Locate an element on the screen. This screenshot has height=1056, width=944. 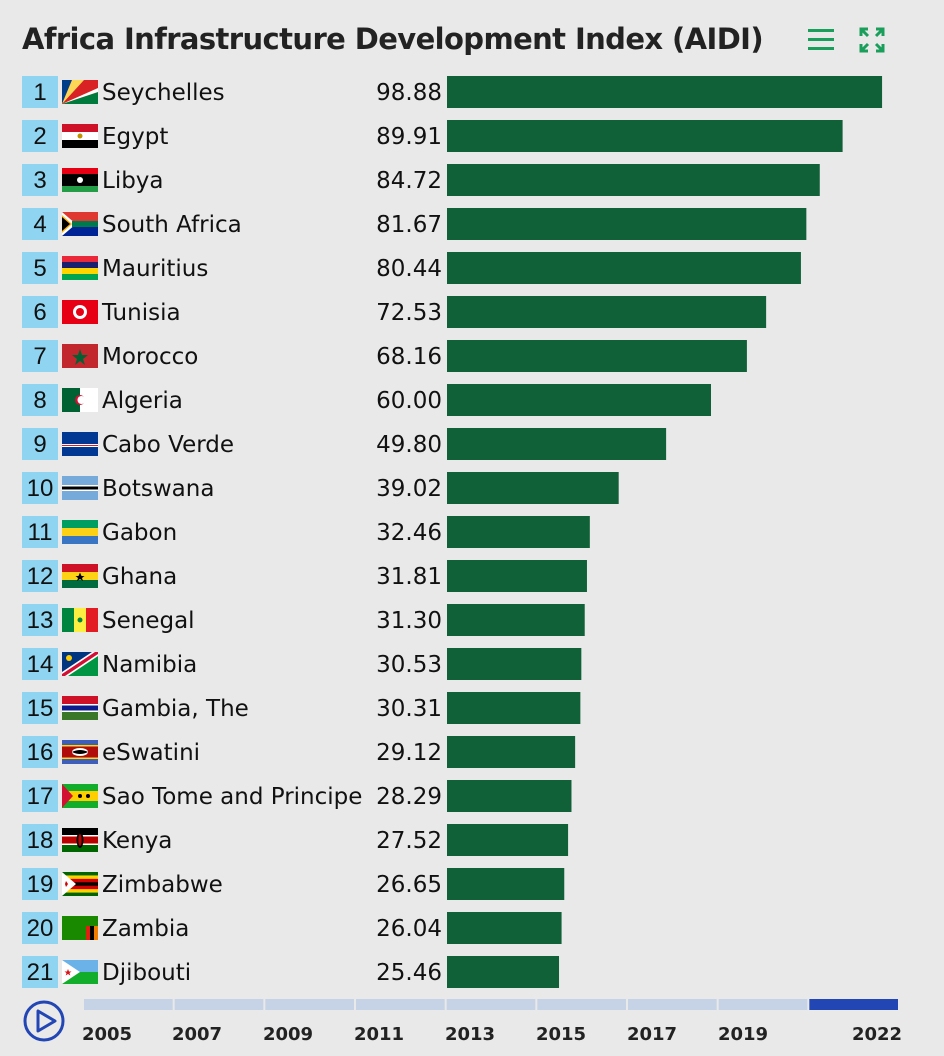
timeline-year-label: 2007 is located at coordinates (197, 1034).